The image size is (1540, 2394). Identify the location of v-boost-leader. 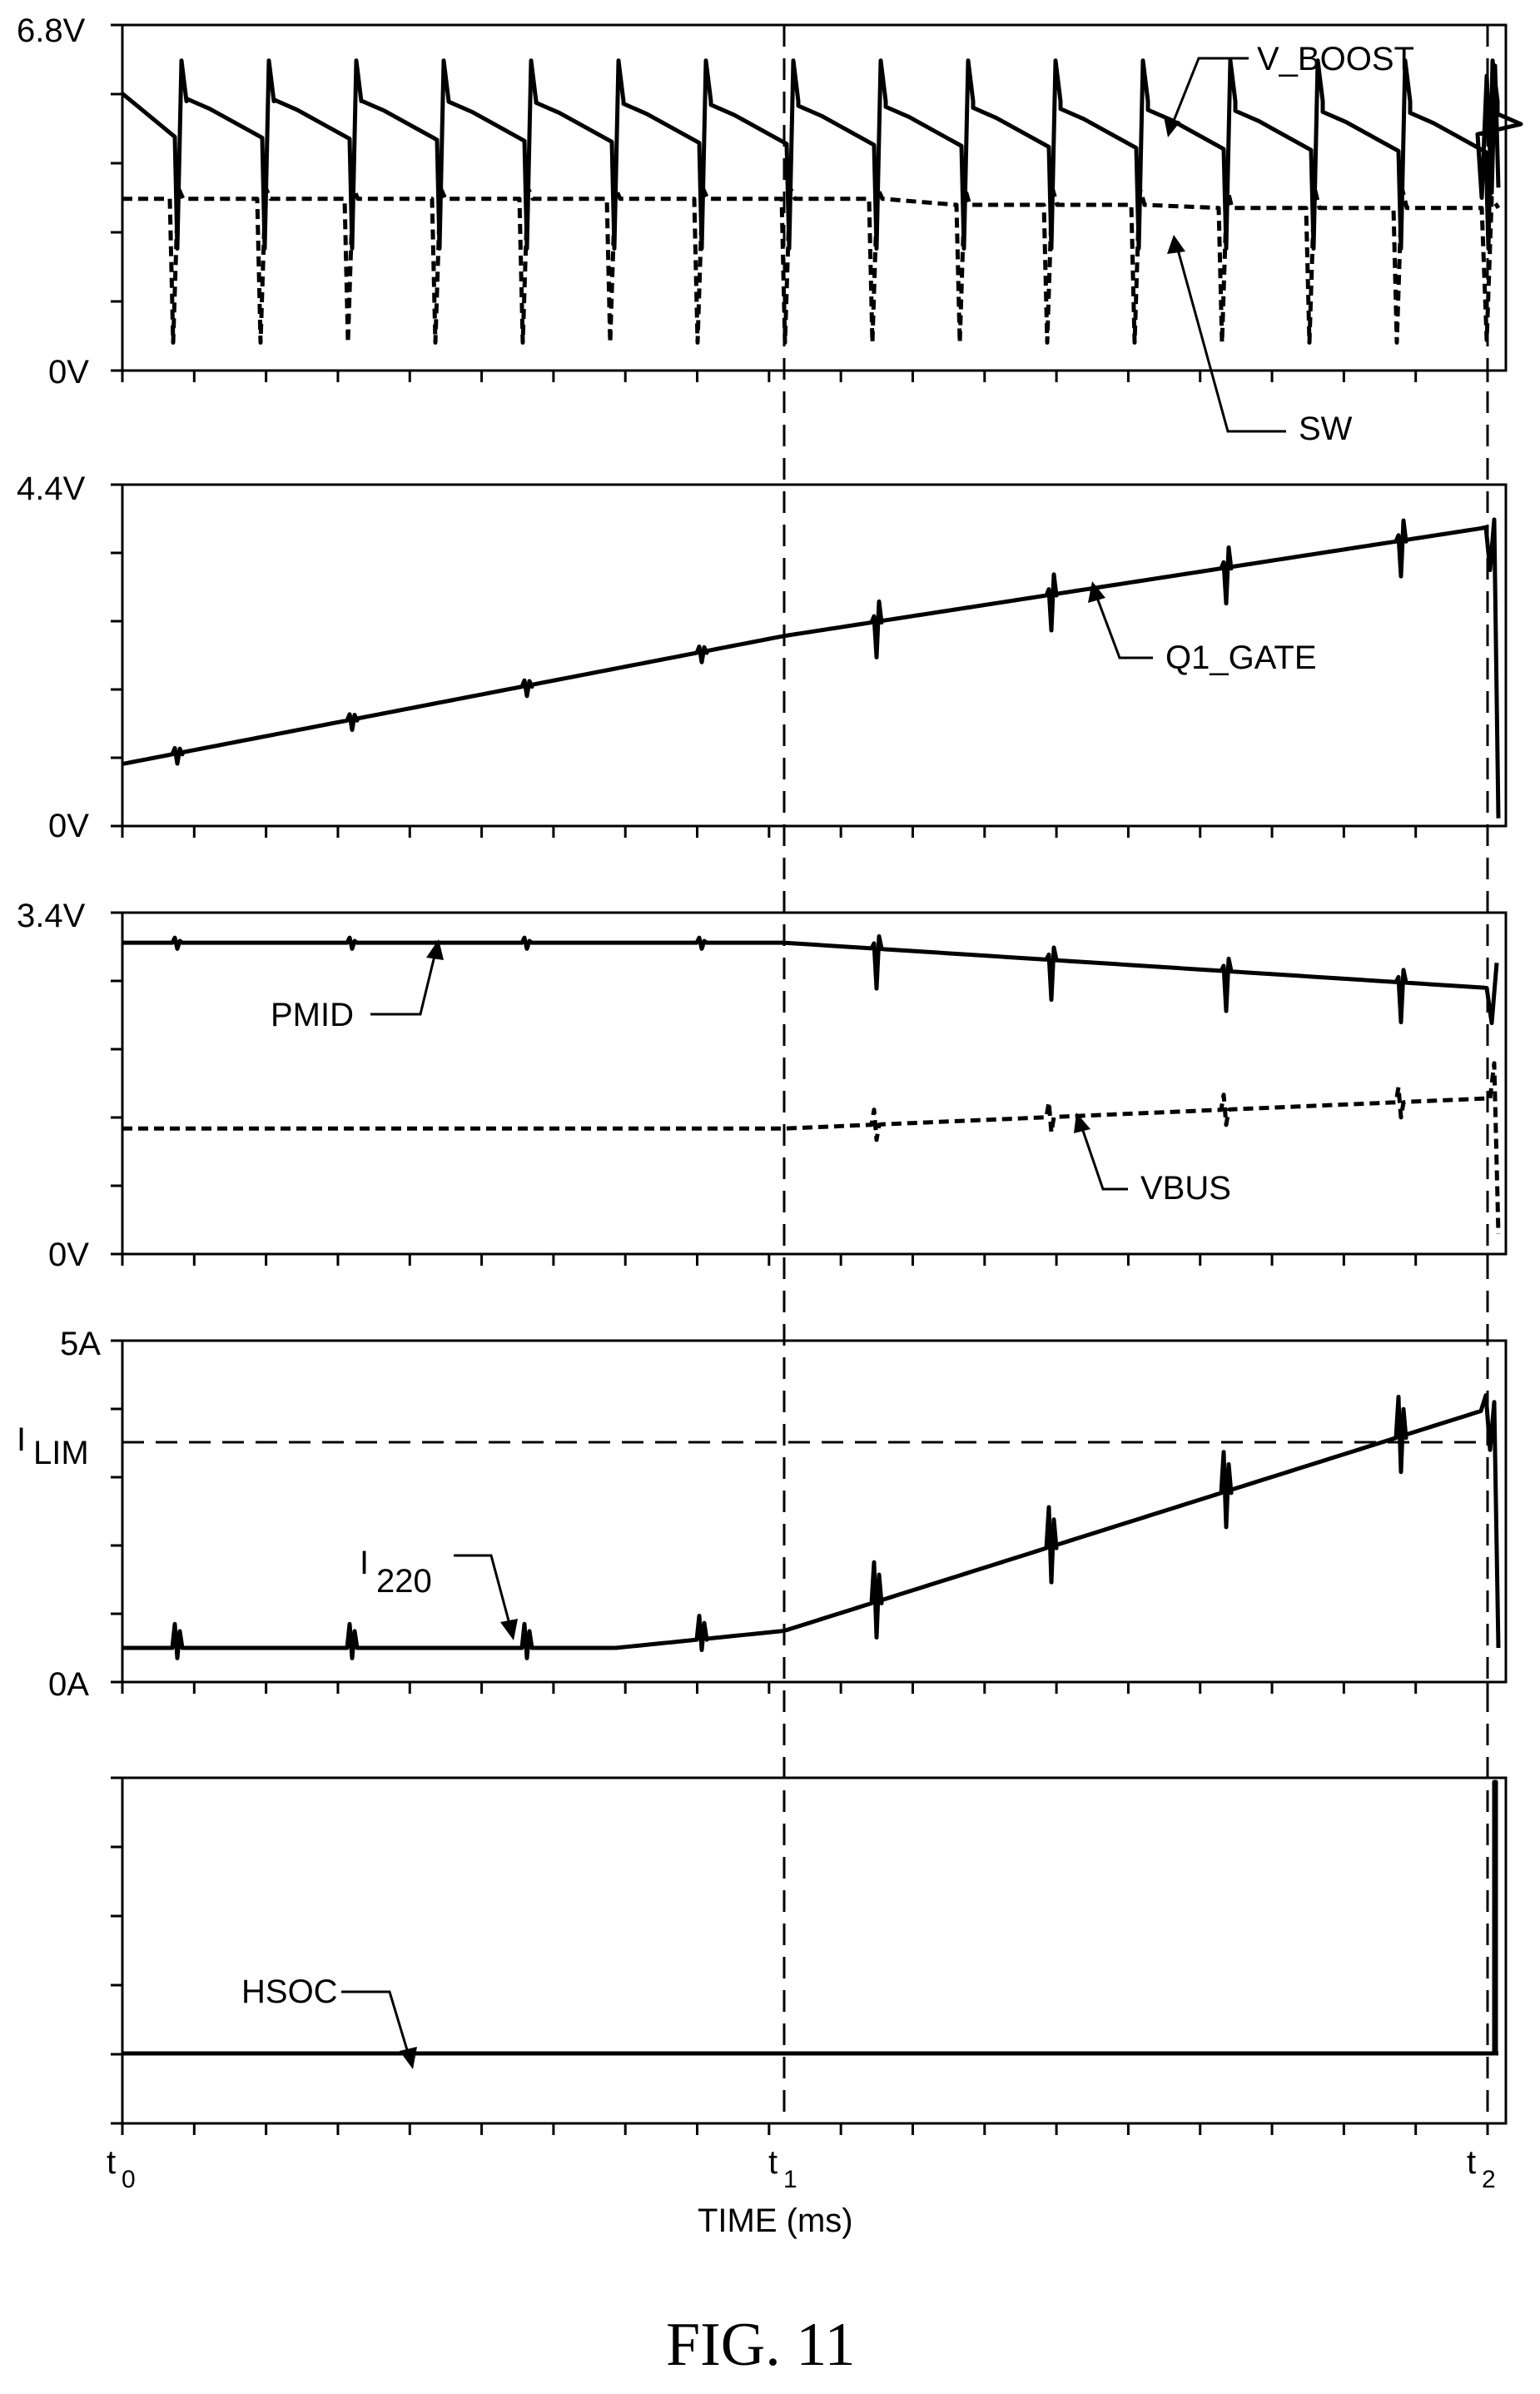
(1210, 89).